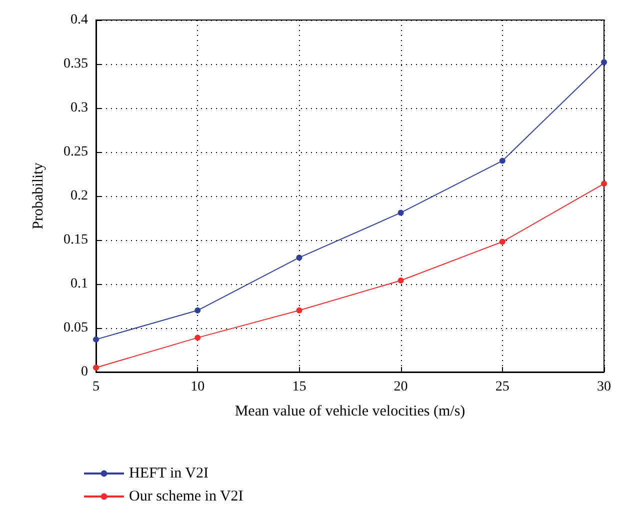  What do you see at coordinates (197, 387) in the screenshot?
I see `x-tick-label: 10` at bounding box center [197, 387].